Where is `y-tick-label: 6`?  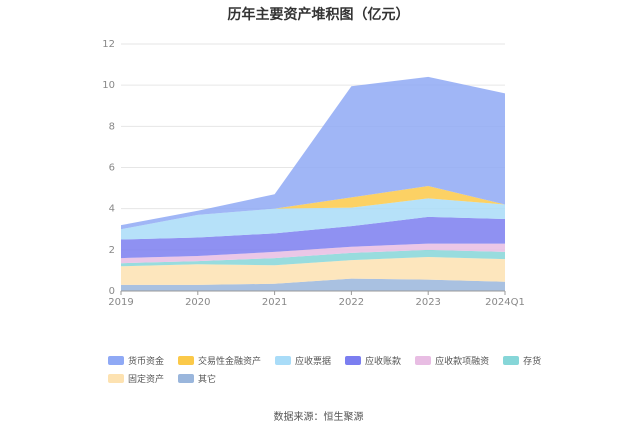
y-tick-label: 6 is located at coordinates (112, 168).